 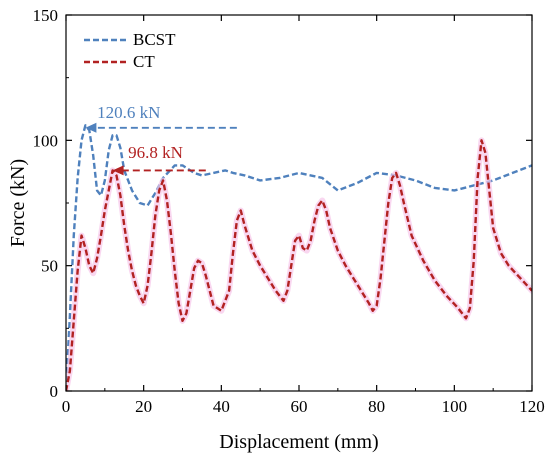 I want to click on annotation-label: 96.8 kN, so click(x=155, y=152).